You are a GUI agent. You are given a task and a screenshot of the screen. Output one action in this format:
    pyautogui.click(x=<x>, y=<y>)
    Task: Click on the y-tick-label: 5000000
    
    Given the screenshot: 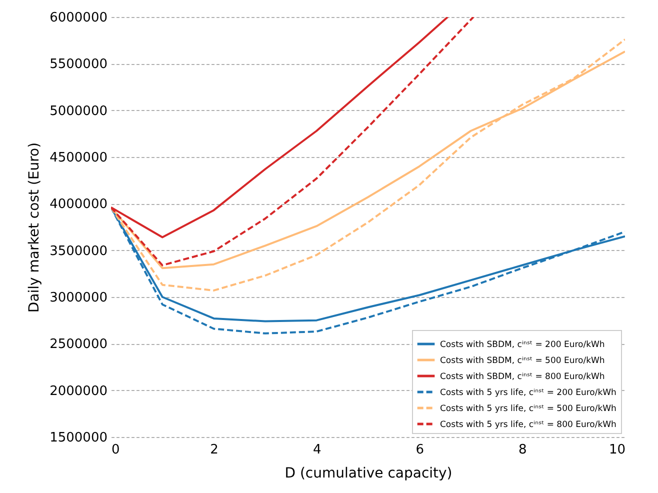 What is the action you would take?
    pyautogui.click(x=79, y=111)
    